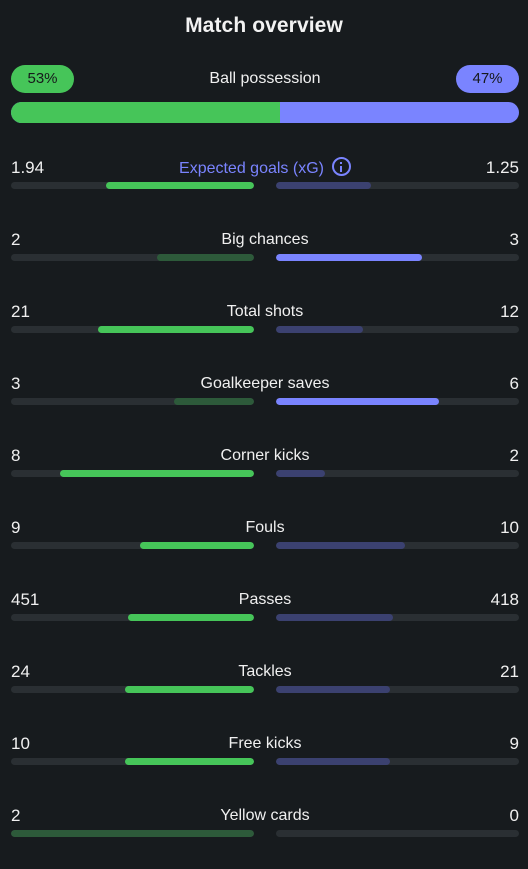 This screenshot has height=869, width=528. What do you see at coordinates (502, 167) in the screenshot?
I see `away-stat-value: 1.25` at bounding box center [502, 167].